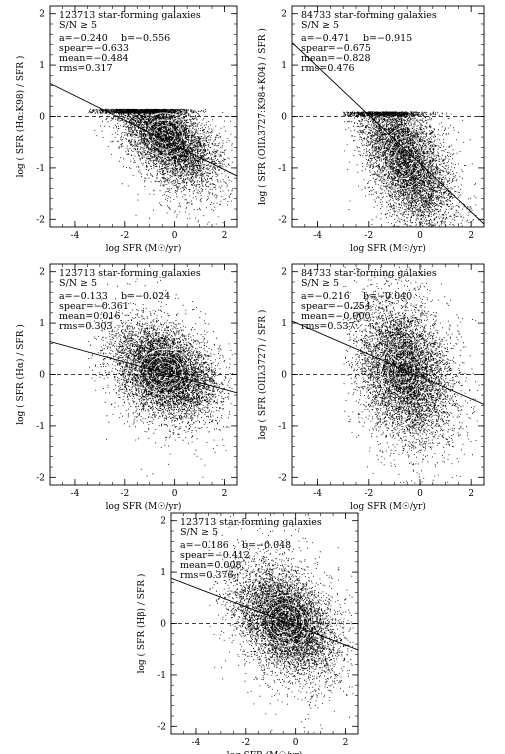  I want to click on stat-spear: spear=−0.412, so click(215, 555).